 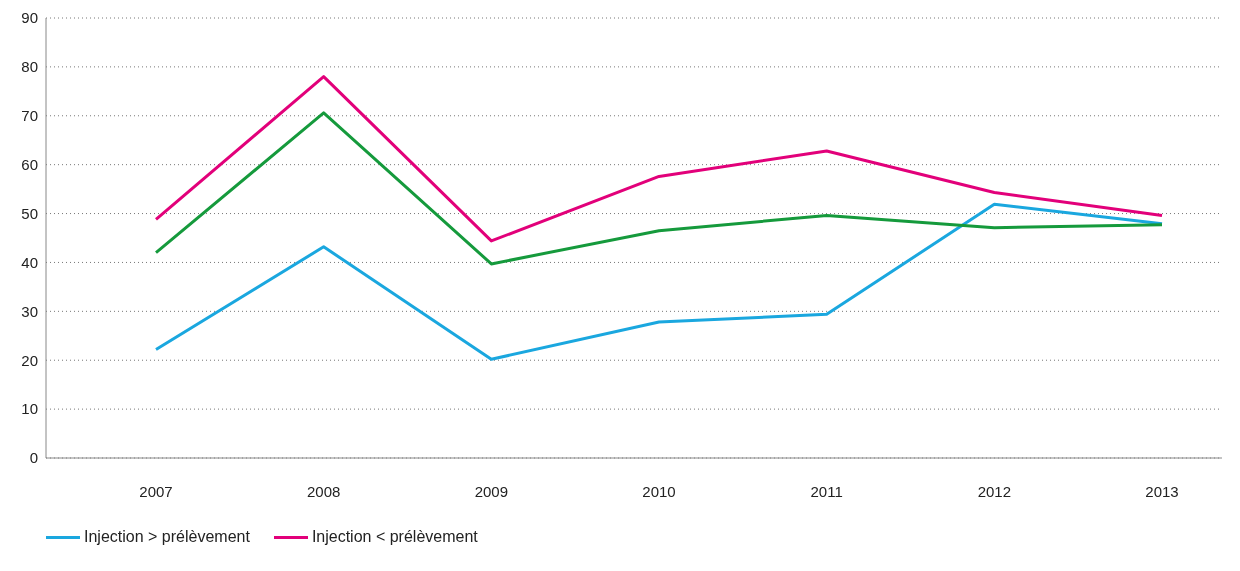 I want to click on y-tick-label: 90, so click(x=29, y=18).